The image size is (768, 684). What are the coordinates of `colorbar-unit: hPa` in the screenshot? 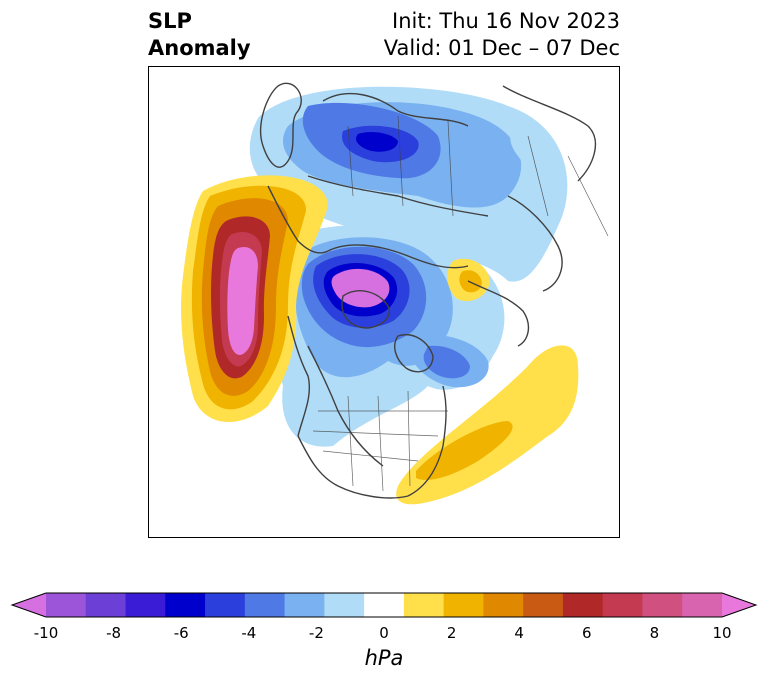 It's located at (384, 658).